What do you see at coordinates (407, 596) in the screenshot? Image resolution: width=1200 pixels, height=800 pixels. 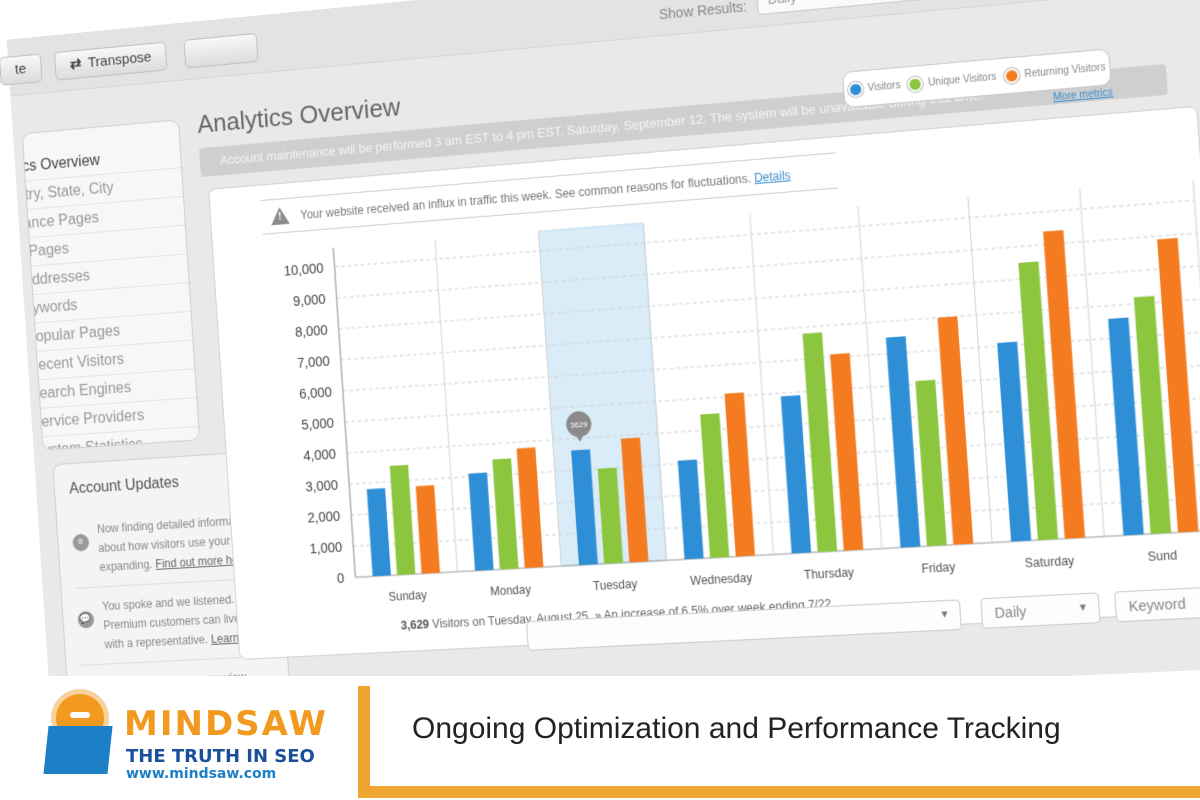 I see `x-tick-label: Sunday` at bounding box center [407, 596].